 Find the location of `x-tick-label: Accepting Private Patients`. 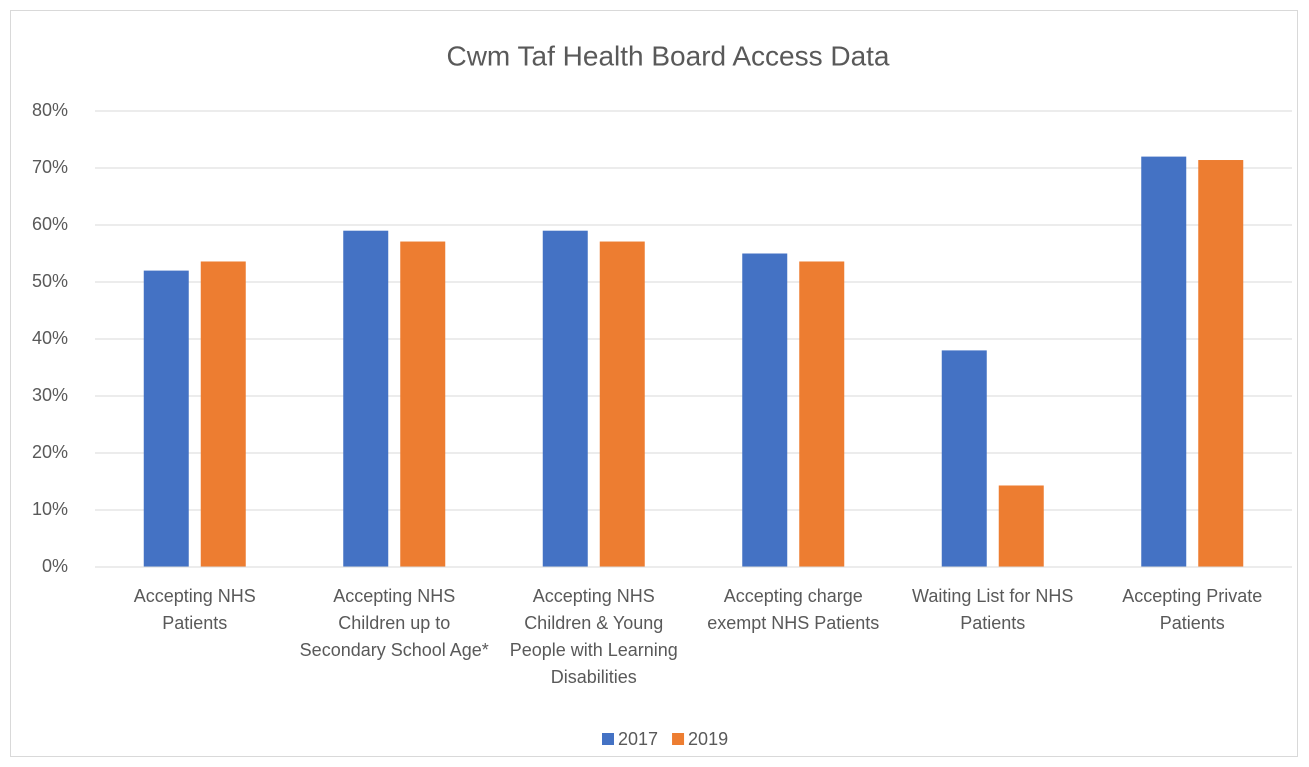

x-tick-label: Accepting Private Patients is located at coordinates (1192, 609).